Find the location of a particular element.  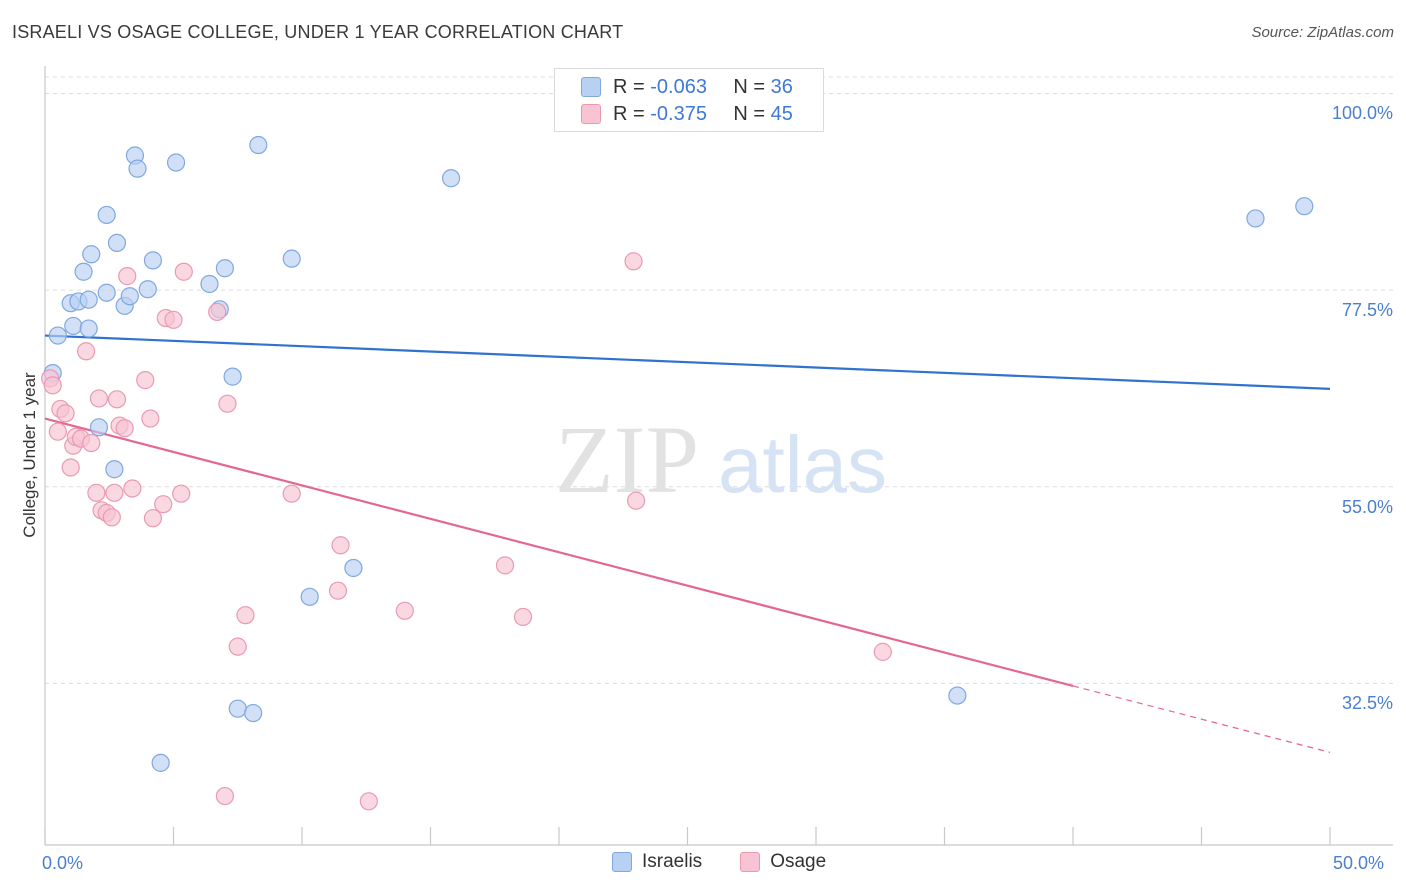

r-value: -0.375 is located at coordinates (678, 113).